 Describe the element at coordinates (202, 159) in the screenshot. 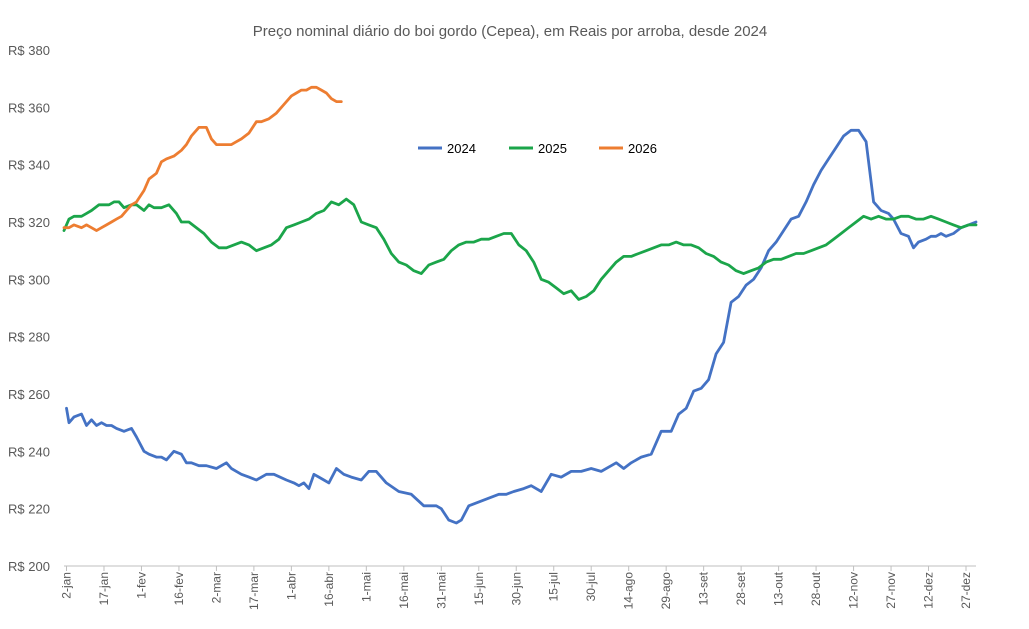

I see `series-line-2026` at that location.